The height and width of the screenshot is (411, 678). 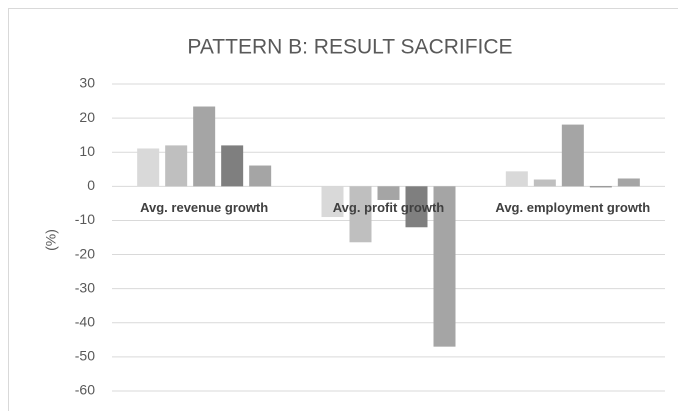 What do you see at coordinates (349, 47) in the screenshot?
I see `chart-title: PATTERN B: RESULT SACRIFICE` at bounding box center [349, 47].